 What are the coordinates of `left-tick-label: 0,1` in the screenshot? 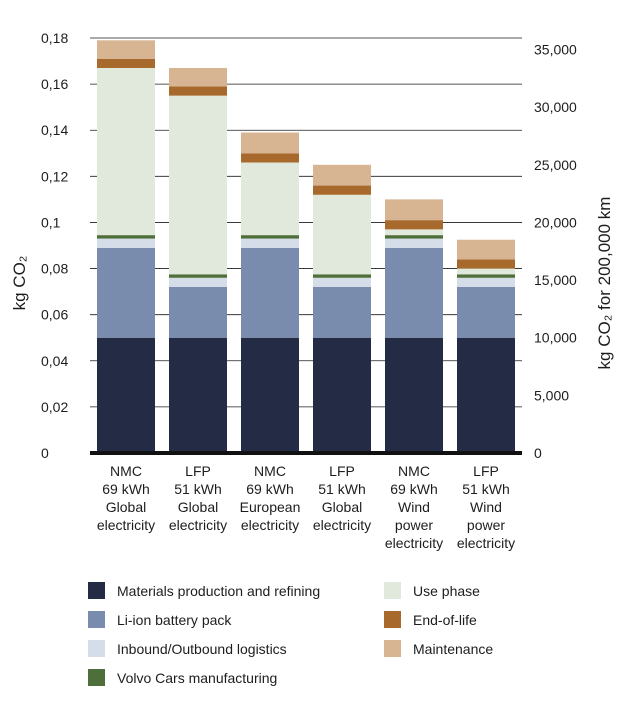 It's located at (51, 222).